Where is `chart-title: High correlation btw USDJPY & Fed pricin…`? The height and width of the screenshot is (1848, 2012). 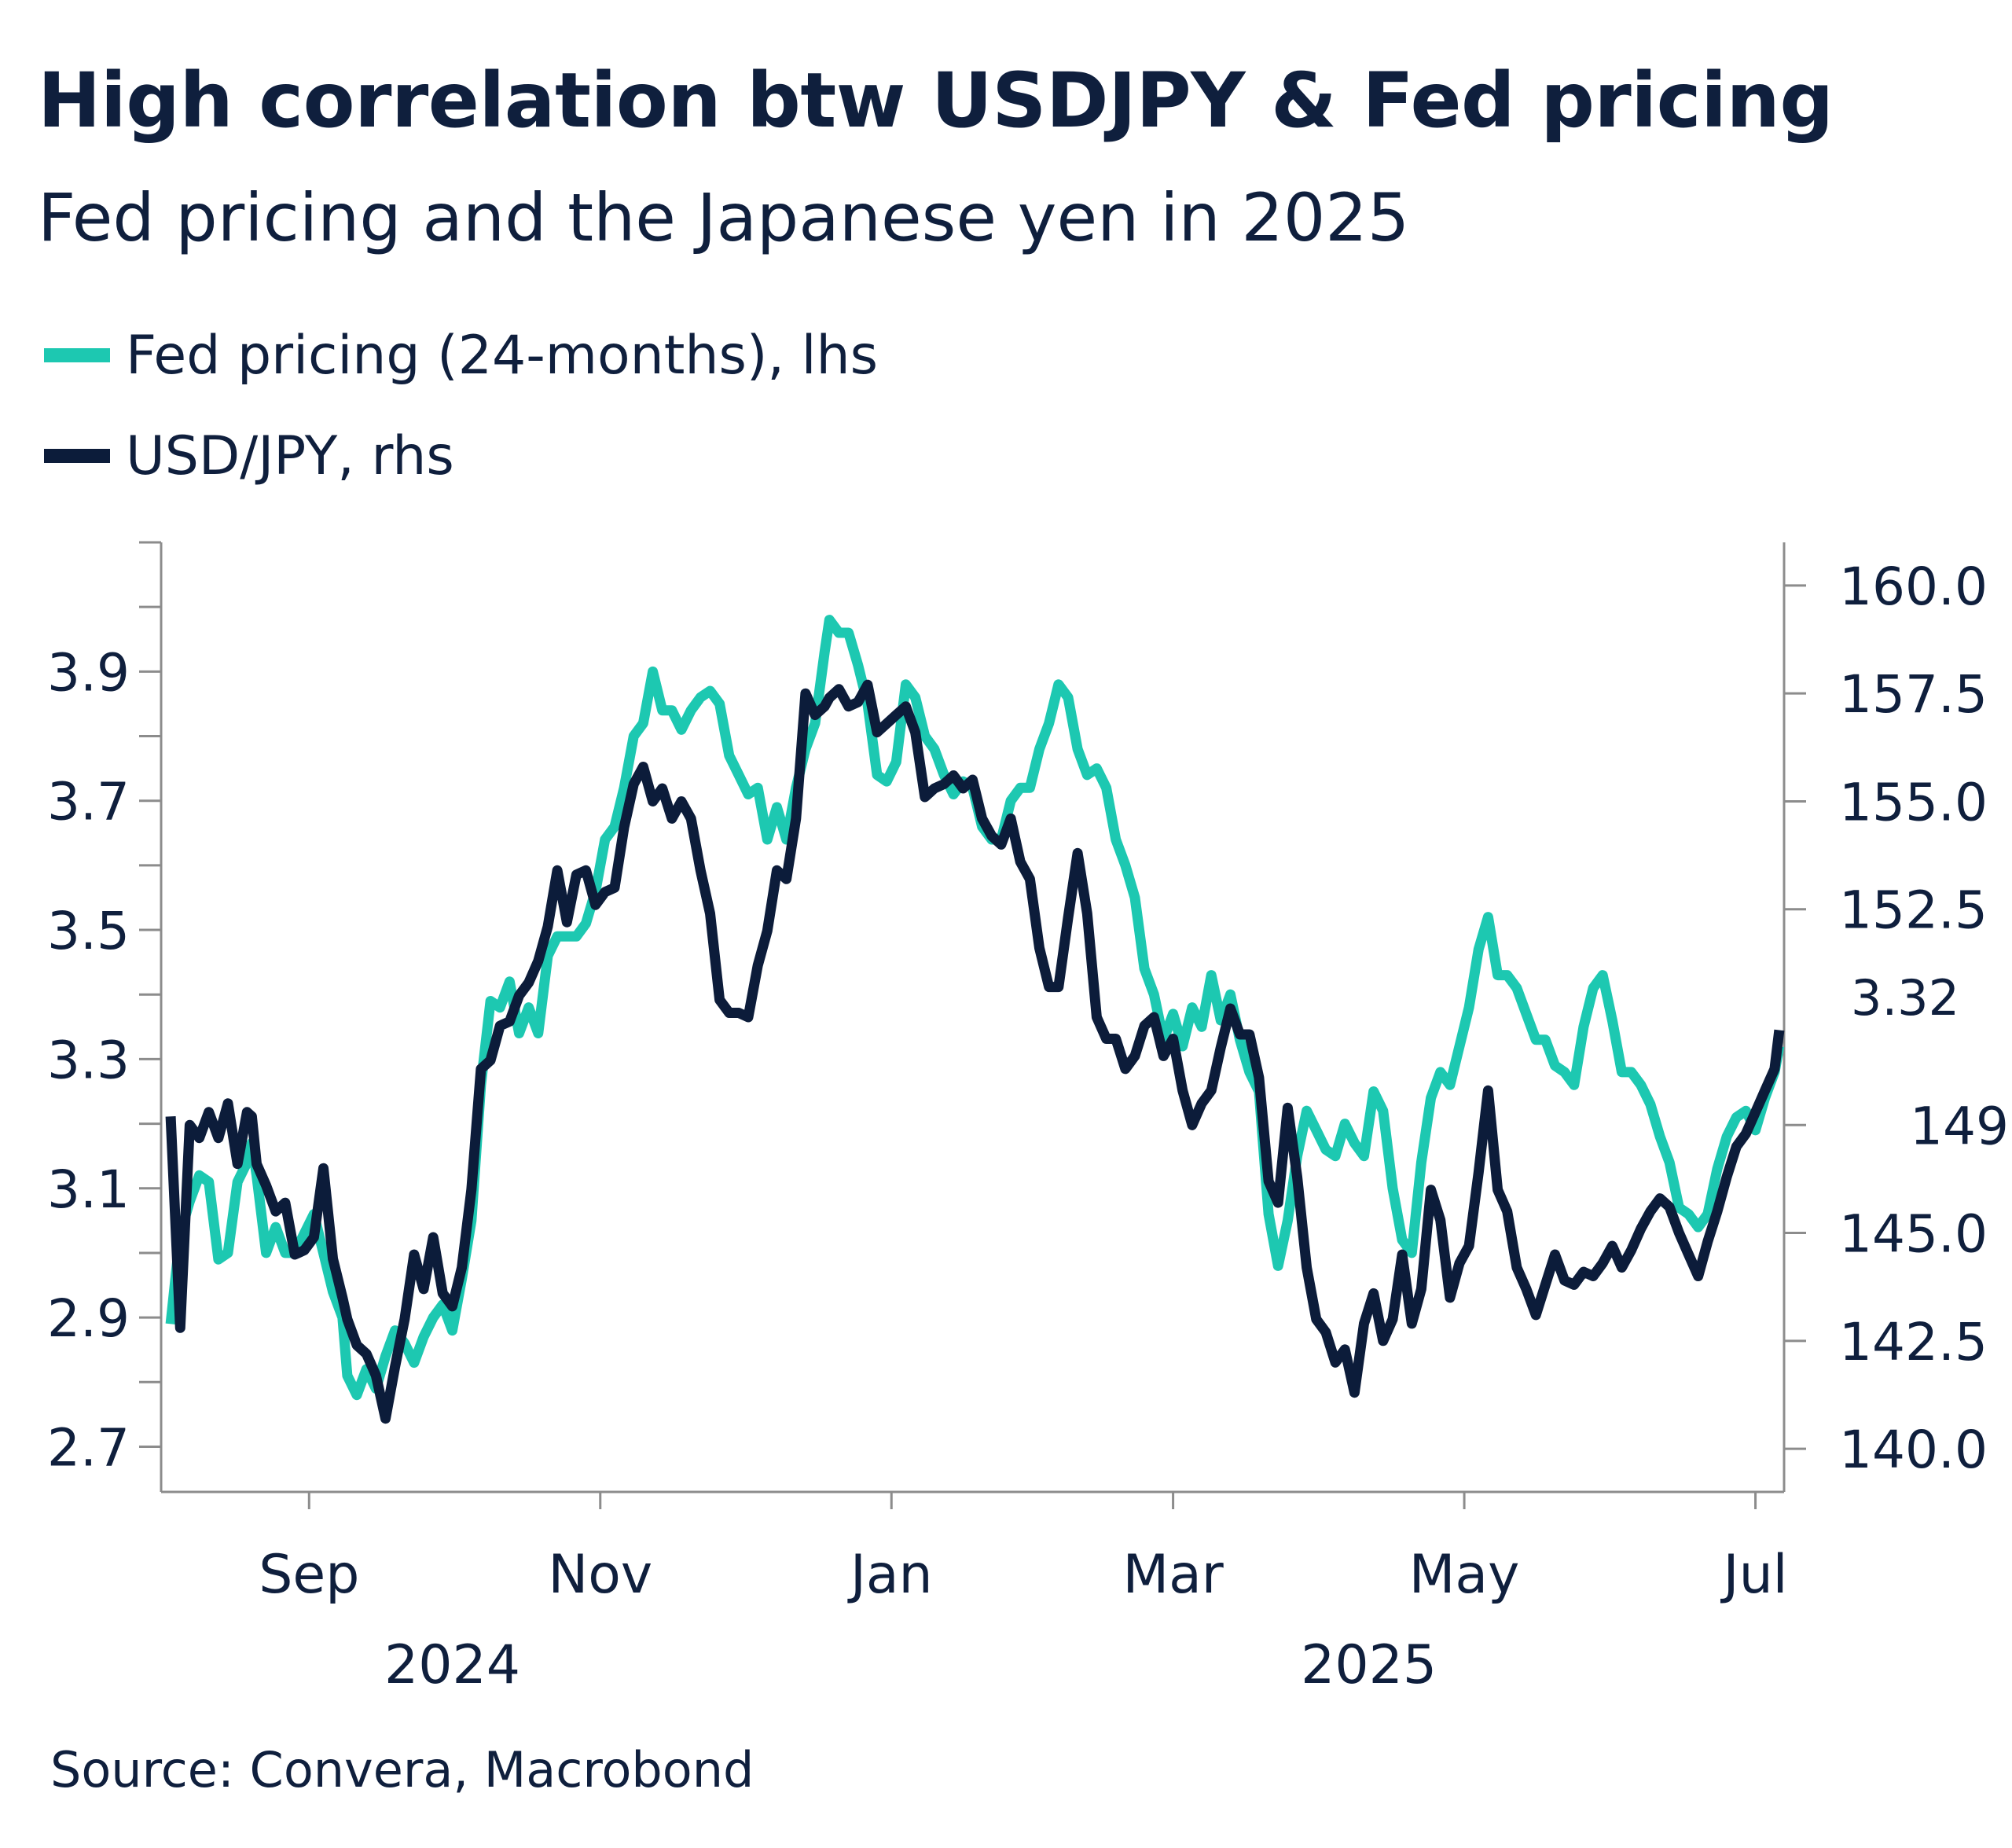 chart-title: High correlation btw USDJPY & Fed pricin… is located at coordinates (936, 101).